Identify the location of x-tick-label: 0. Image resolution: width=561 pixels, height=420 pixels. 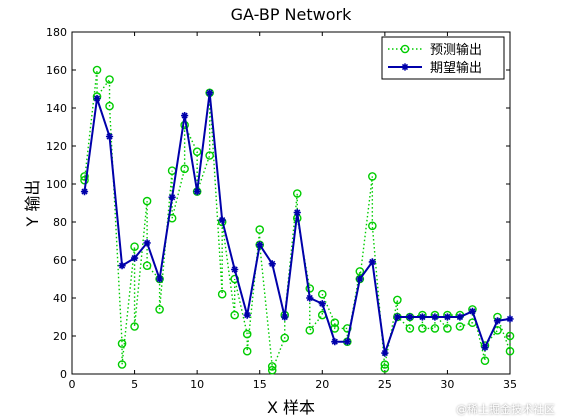
(72, 384).